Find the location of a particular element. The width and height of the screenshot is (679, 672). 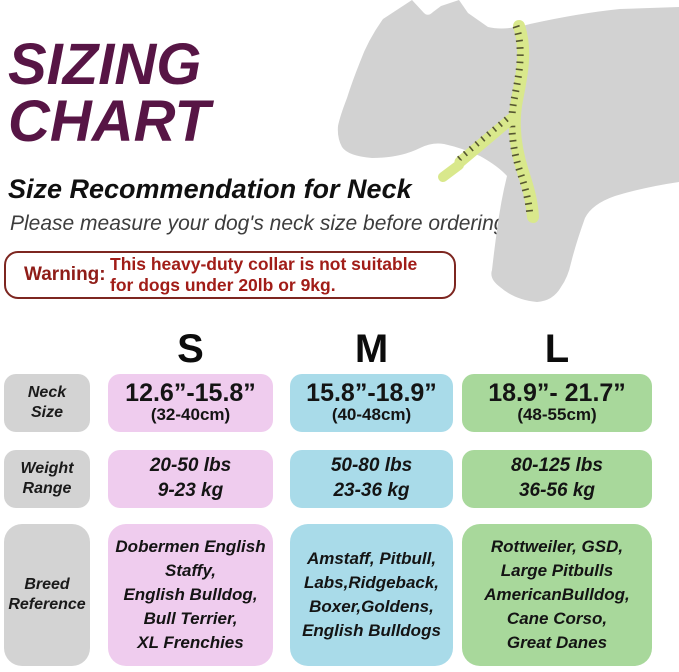

neck-size-m-inches: 15.8”-18.9” is located at coordinates (371, 392).